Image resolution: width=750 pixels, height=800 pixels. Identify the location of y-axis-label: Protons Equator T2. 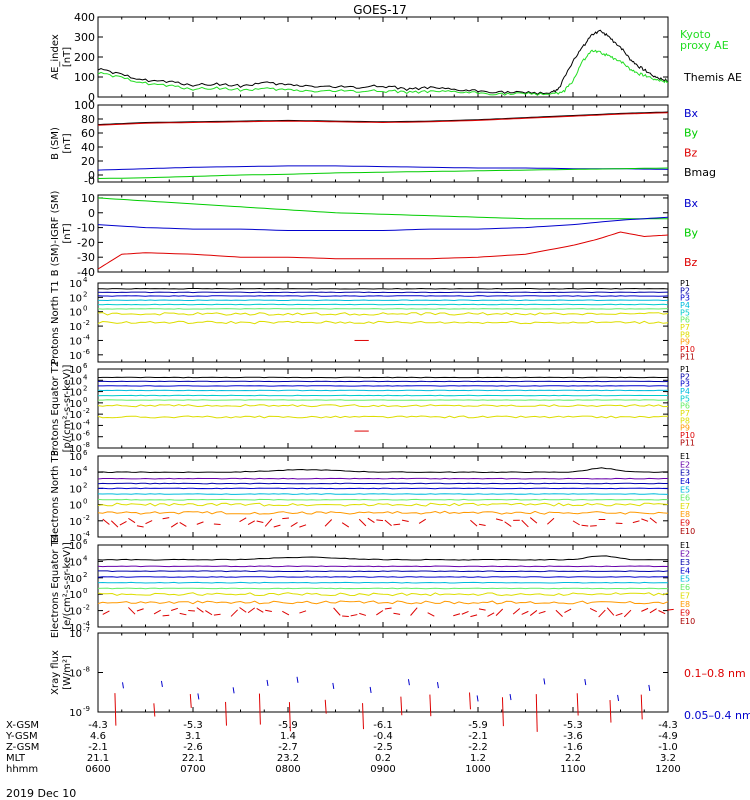
(55, 409).